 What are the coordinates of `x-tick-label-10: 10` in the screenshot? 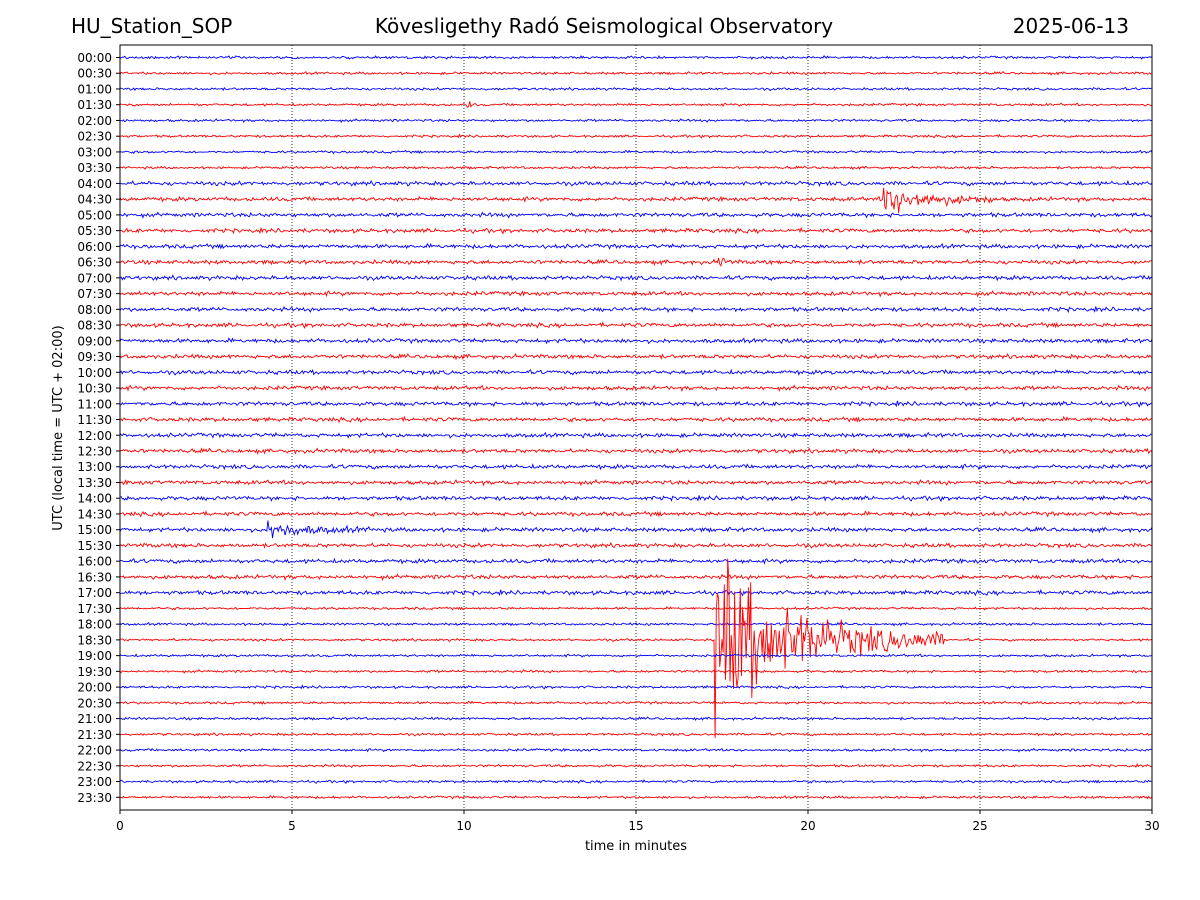 It's located at (463, 826).